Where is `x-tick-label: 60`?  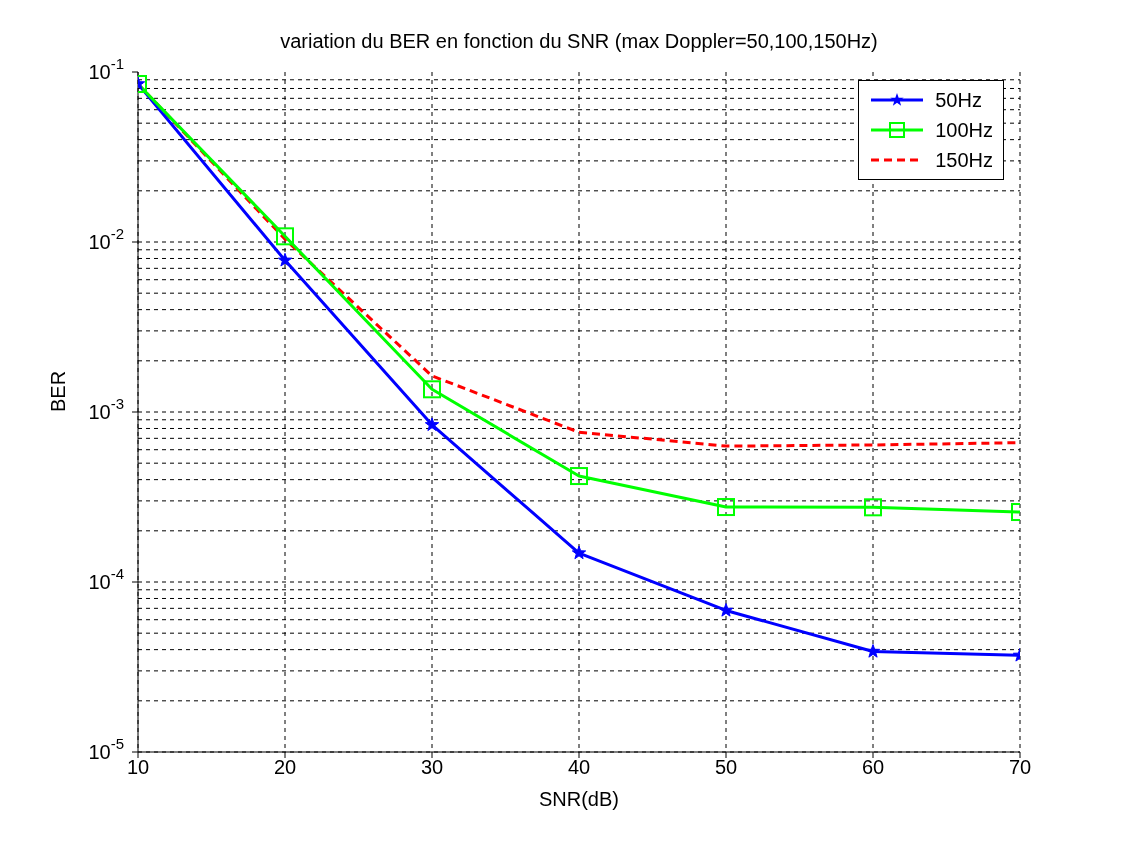 x-tick-label: 60 is located at coordinates (873, 767).